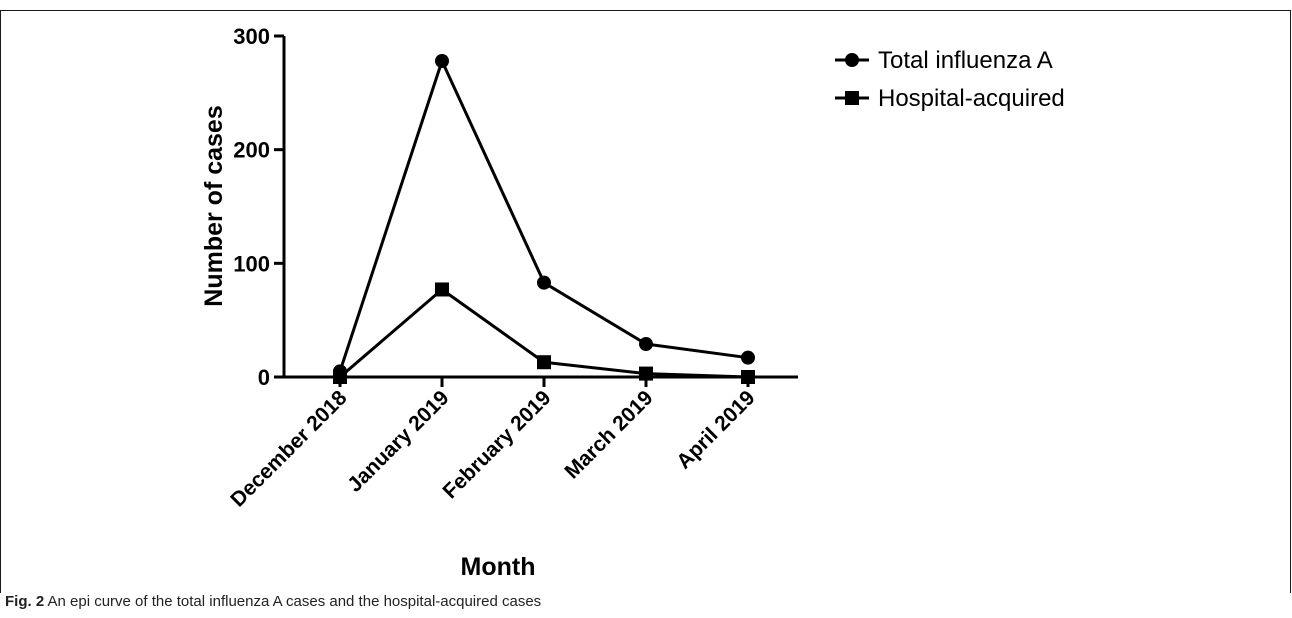  What do you see at coordinates (288, 448) in the screenshot?
I see `x-tick-label: December 2018` at bounding box center [288, 448].